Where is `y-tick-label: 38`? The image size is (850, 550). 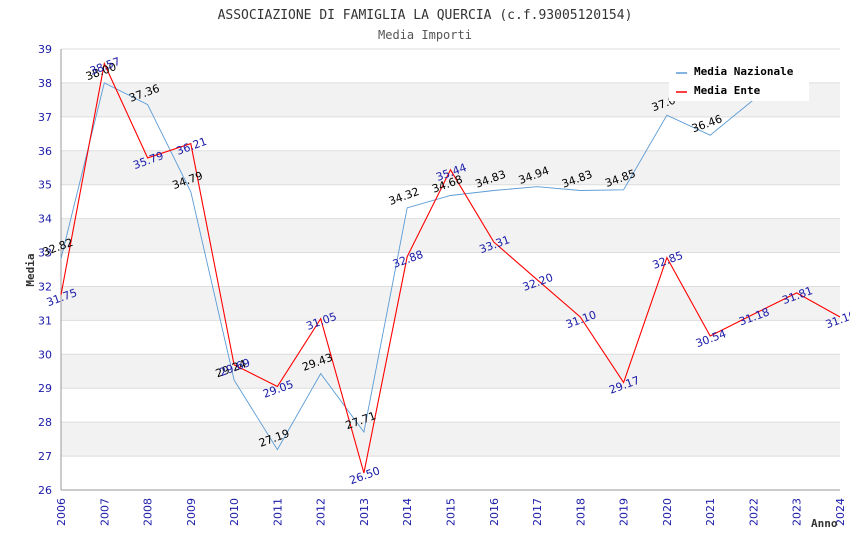
y-tick-label: 38 is located at coordinates (45, 83).